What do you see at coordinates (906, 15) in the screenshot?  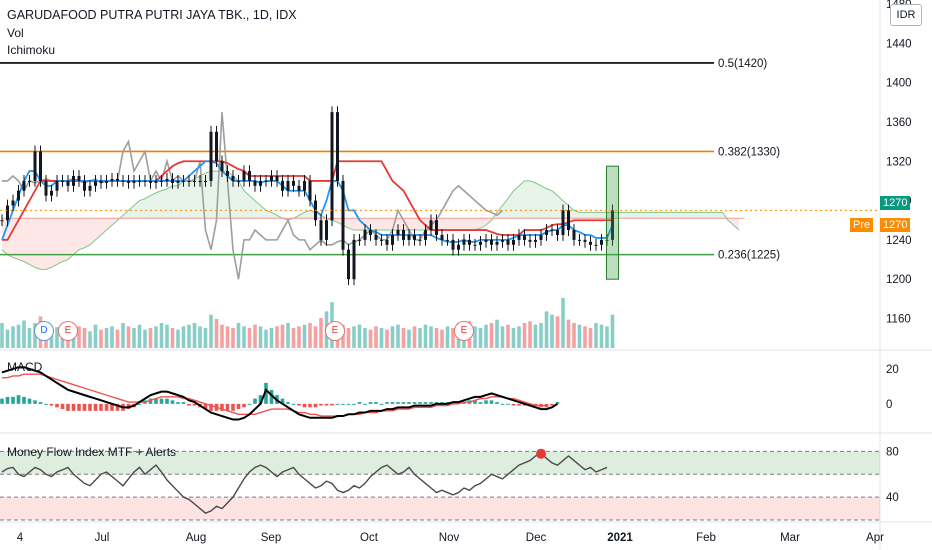 I see `currency-button: IDR` at bounding box center [906, 15].